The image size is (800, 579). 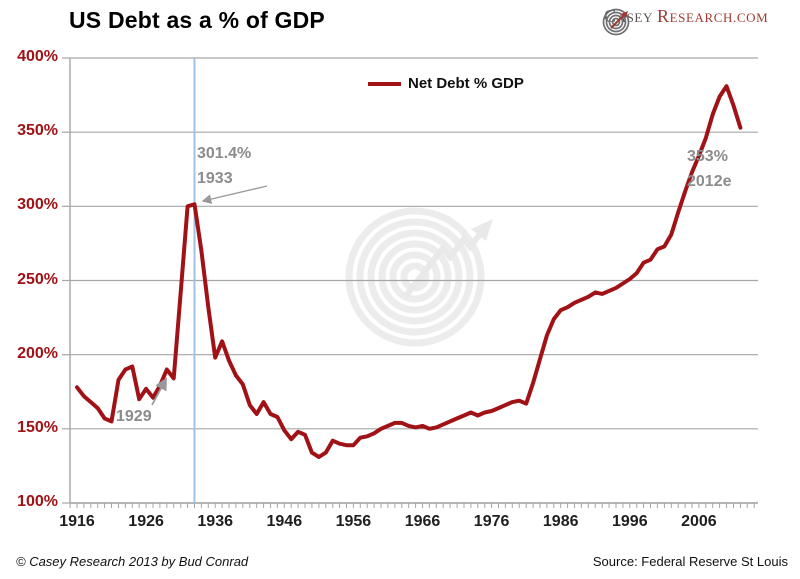 I want to click on y-axis-label: 150%, so click(x=37, y=427).